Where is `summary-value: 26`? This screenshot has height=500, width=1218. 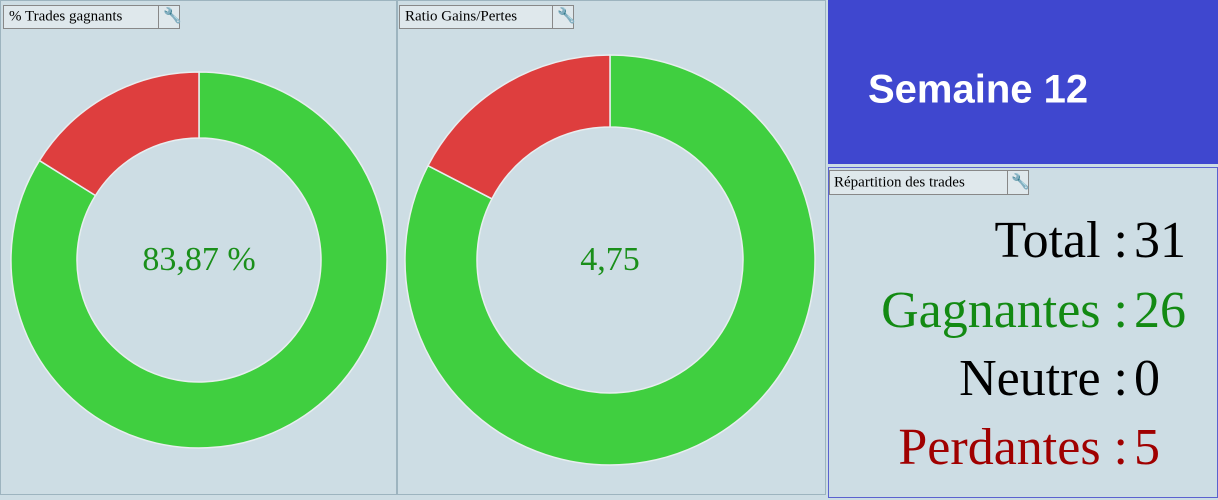 summary-value: 26 is located at coordinates (1160, 310).